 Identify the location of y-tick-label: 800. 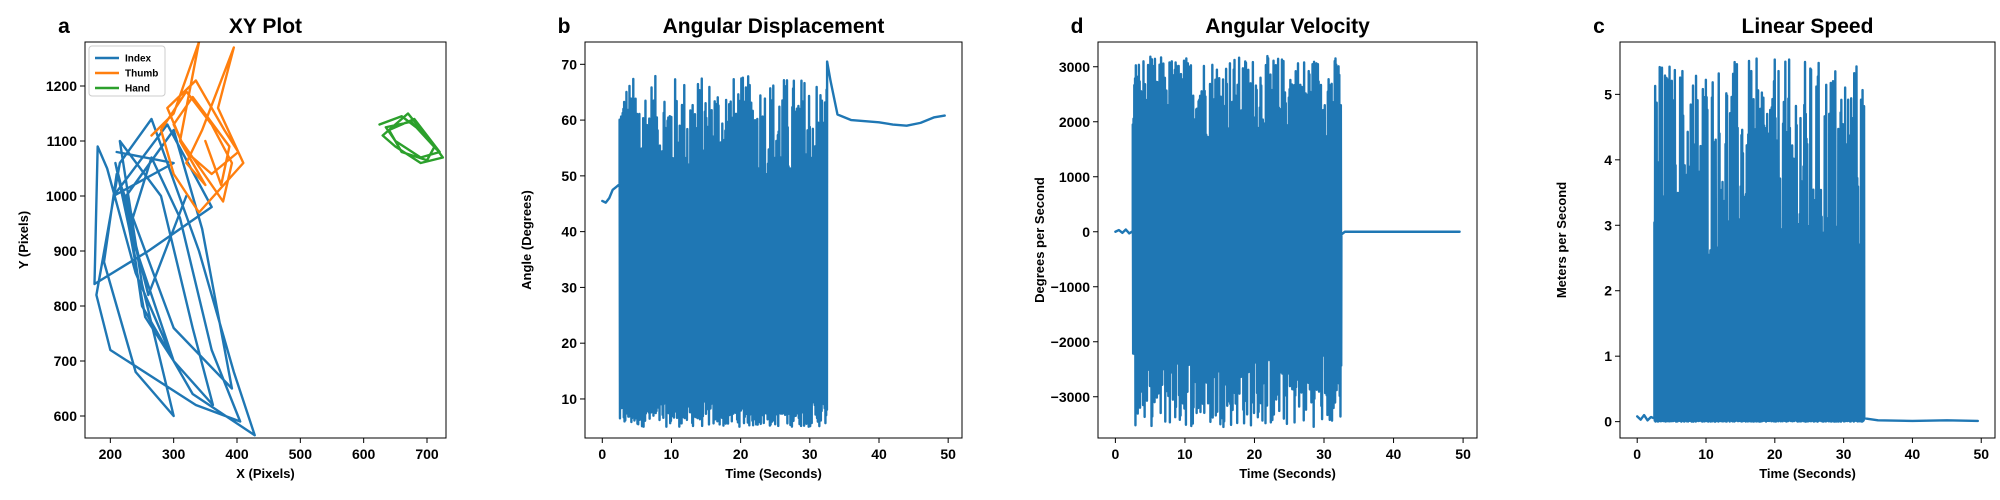
(66, 306).